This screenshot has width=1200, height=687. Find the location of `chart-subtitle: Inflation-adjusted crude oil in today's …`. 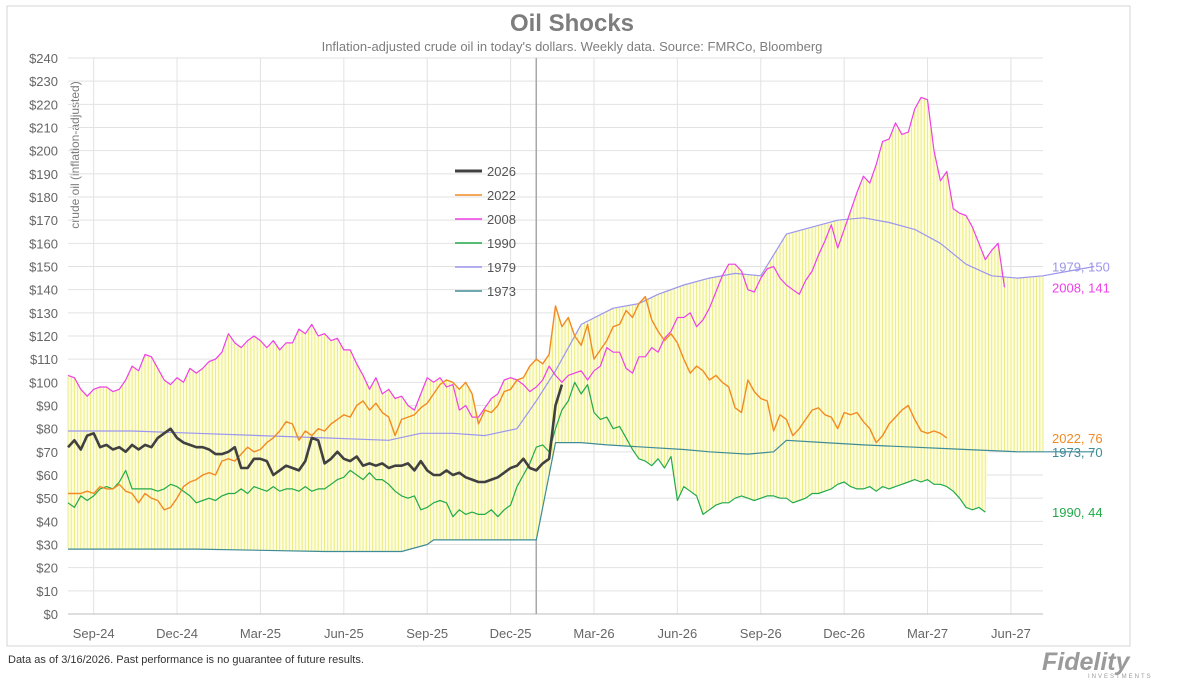

chart-subtitle: Inflation-adjusted crude oil in today's … is located at coordinates (572, 46).